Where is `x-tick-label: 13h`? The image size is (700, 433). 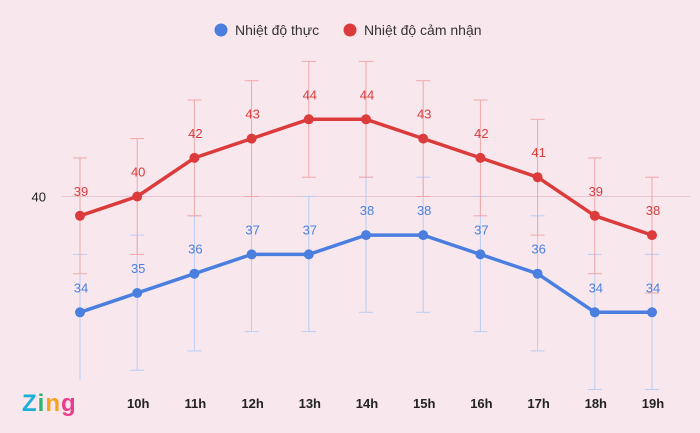 x-tick-label: 13h is located at coordinates (310, 403).